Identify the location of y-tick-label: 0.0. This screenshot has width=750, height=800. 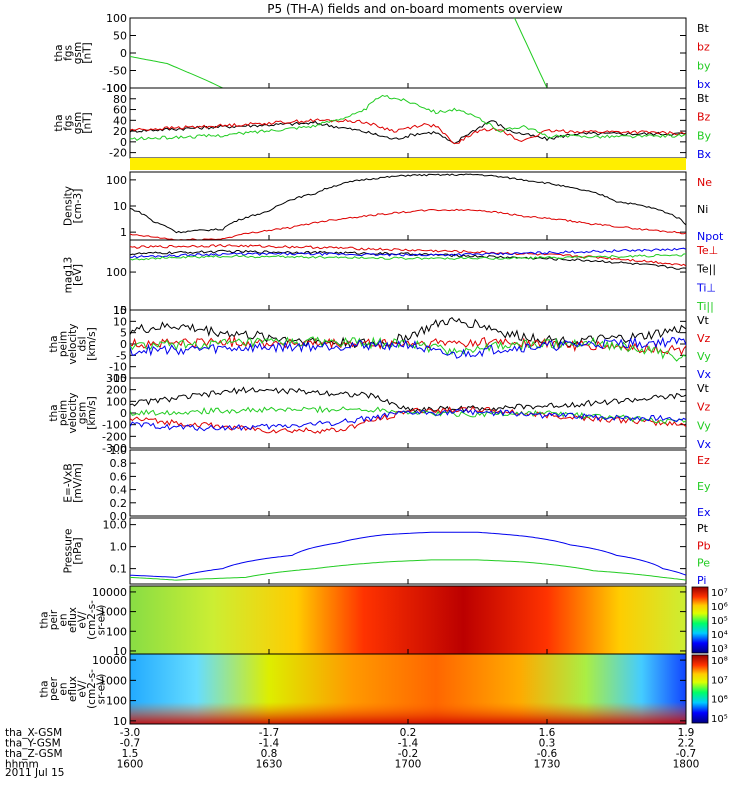
(119, 516).